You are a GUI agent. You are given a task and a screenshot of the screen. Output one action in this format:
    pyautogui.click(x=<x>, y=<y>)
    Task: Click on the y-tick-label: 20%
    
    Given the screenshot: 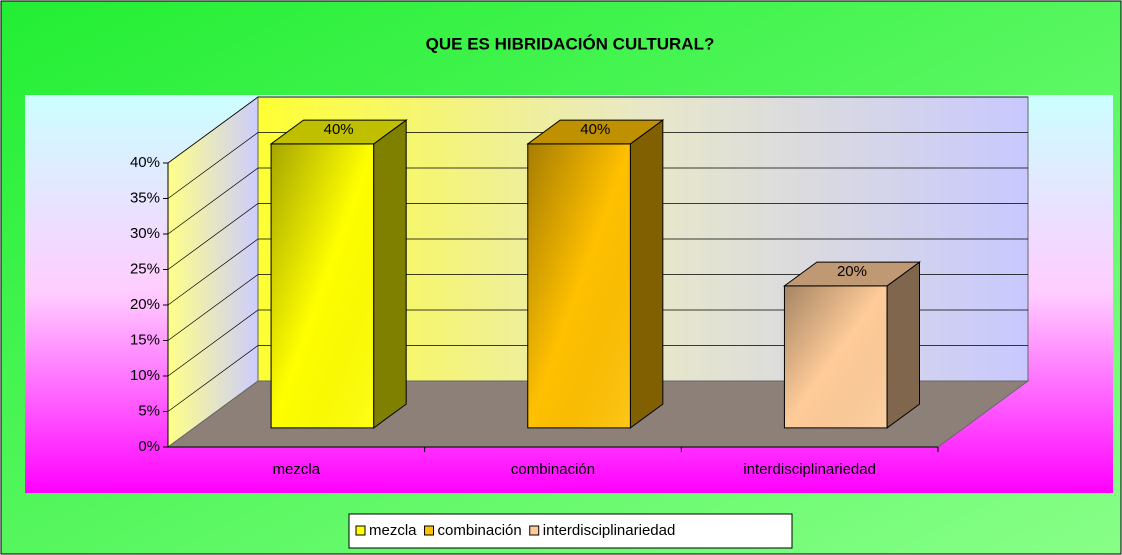 What is the action you would take?
    pyautogui.click(x=145, y=304)
    